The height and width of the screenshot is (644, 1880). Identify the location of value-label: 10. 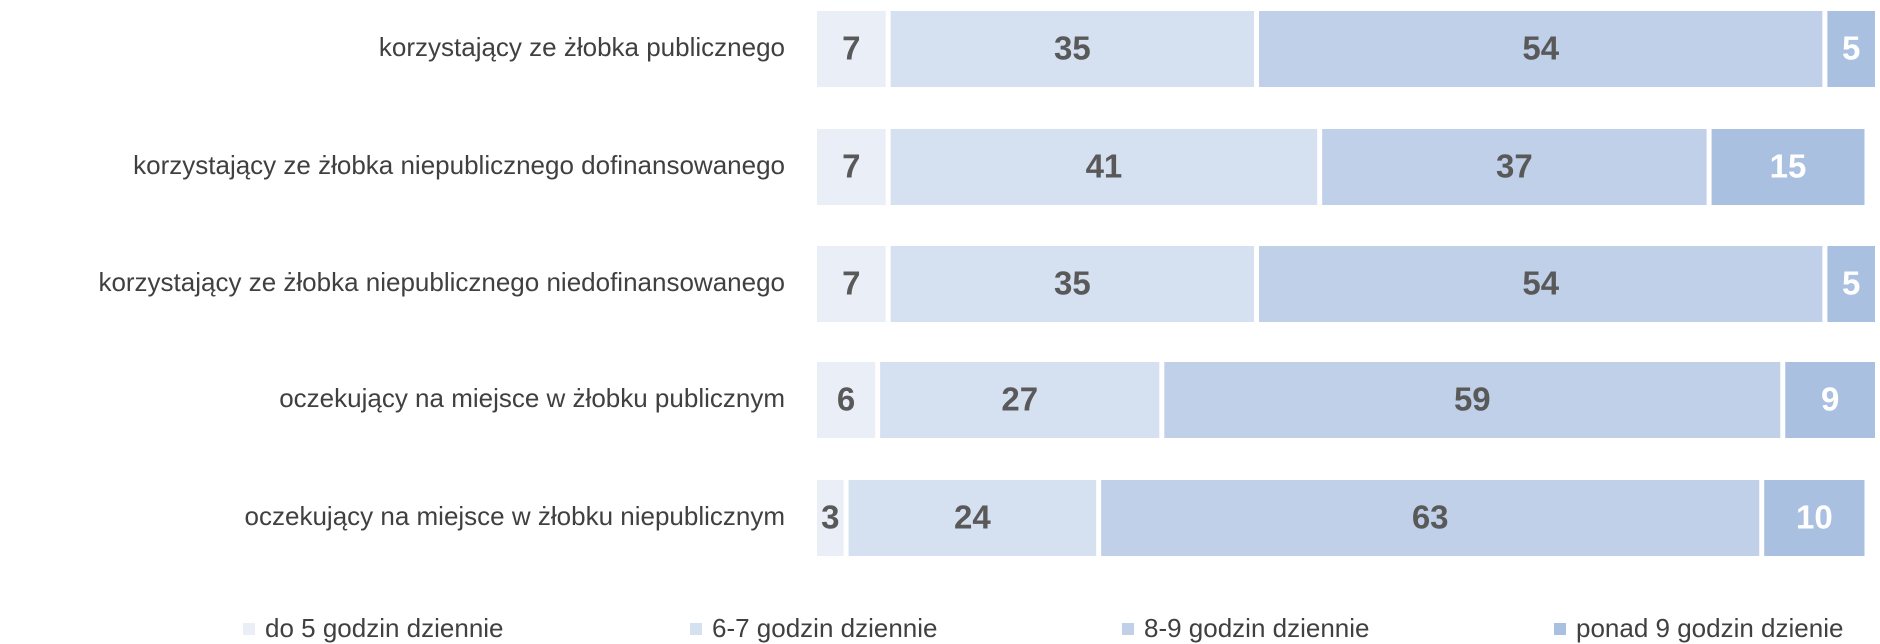
(1814, 517).